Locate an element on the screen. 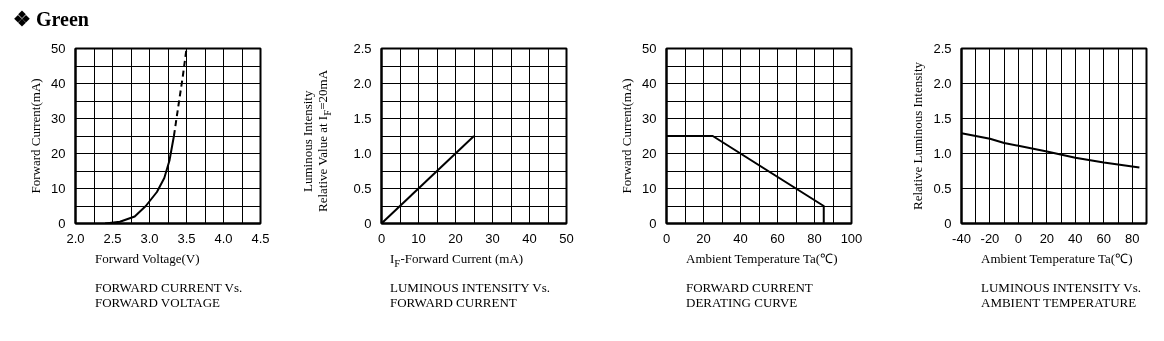 The image size is (1164, 341). x-tick-label: -20 is located at coordinates (990, 238).